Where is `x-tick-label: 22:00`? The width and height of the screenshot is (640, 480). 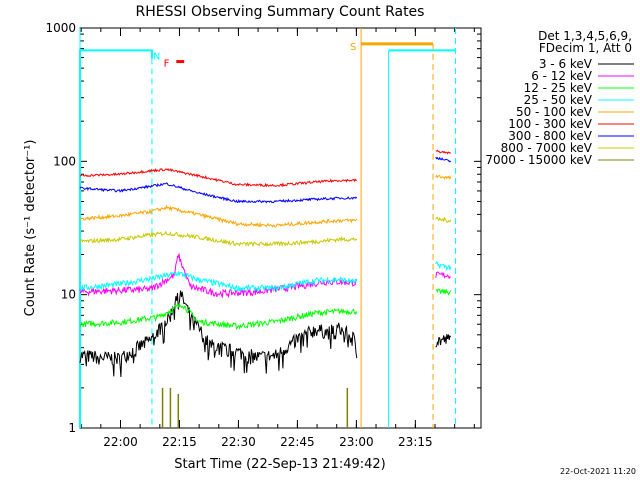
x-tick-label: 22:00 is located at coordinates (120, 442).